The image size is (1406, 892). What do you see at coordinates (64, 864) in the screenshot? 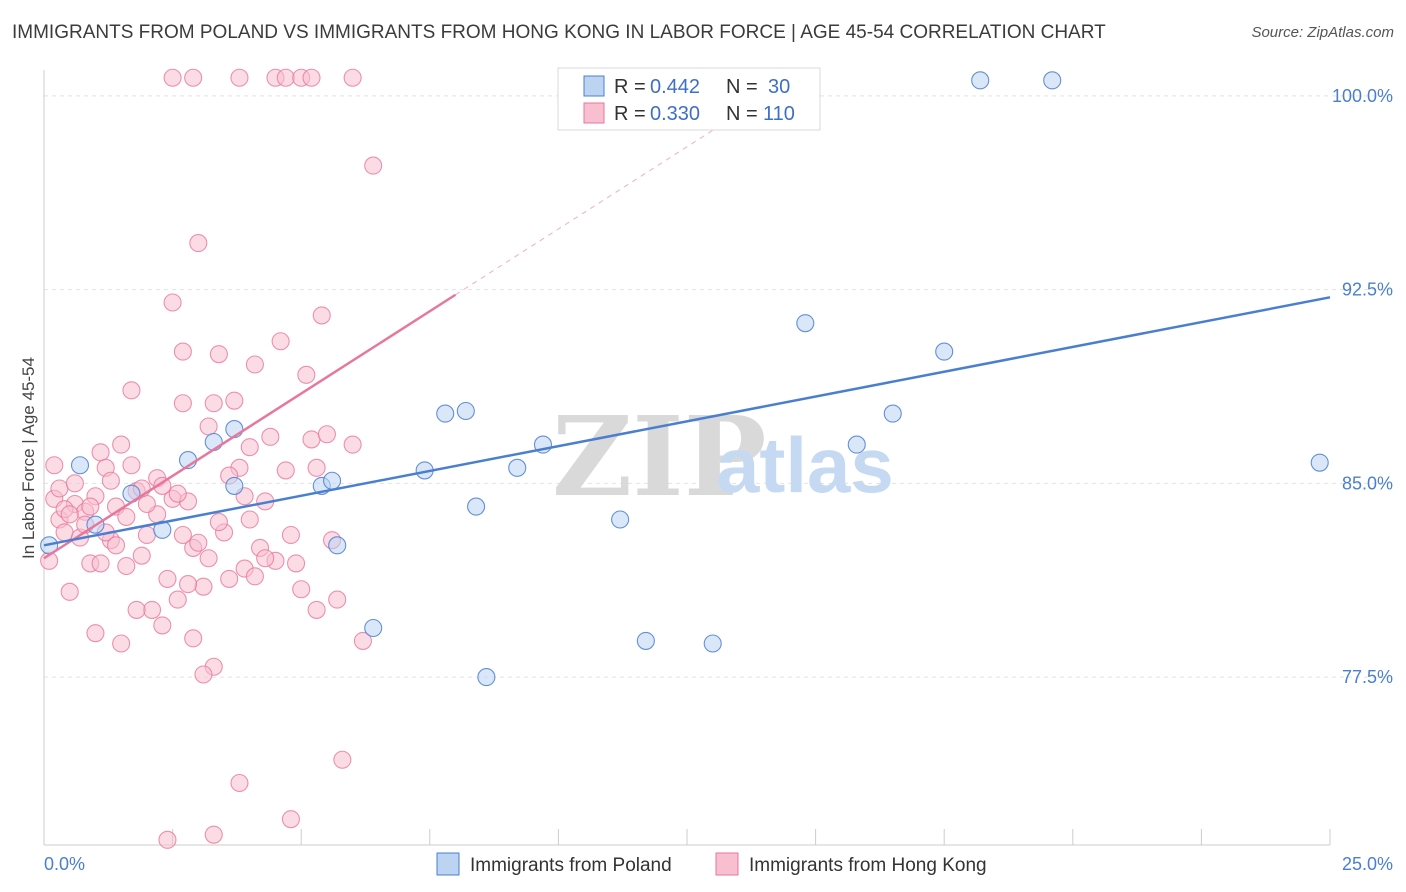
I see `x-tick-label-0: 0.0%` at bounding box center [64, 864].